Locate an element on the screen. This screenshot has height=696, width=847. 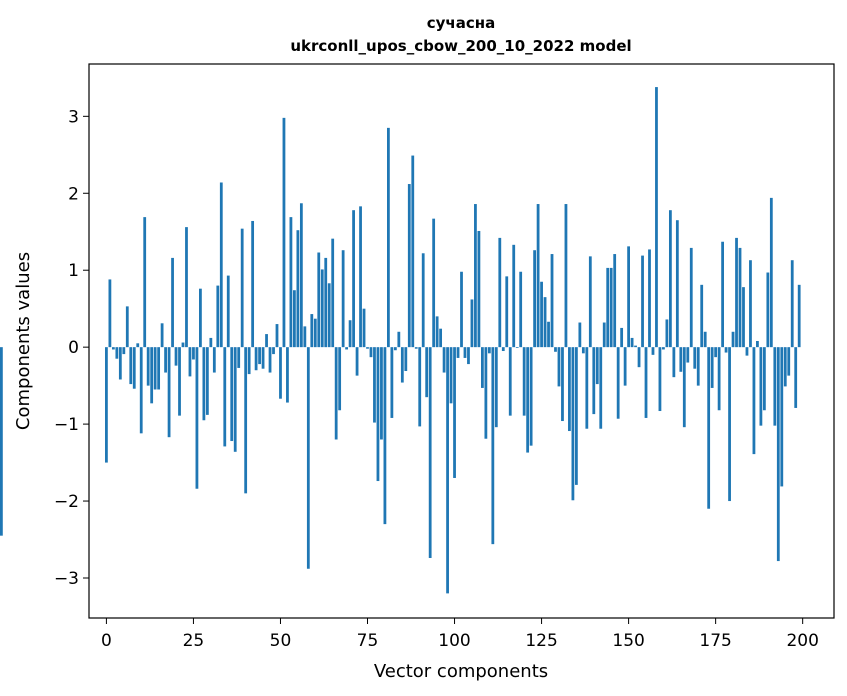
y-axis-ticks: −3 −2 −1 0 1 2 3 is located at coordinates (71, 348).